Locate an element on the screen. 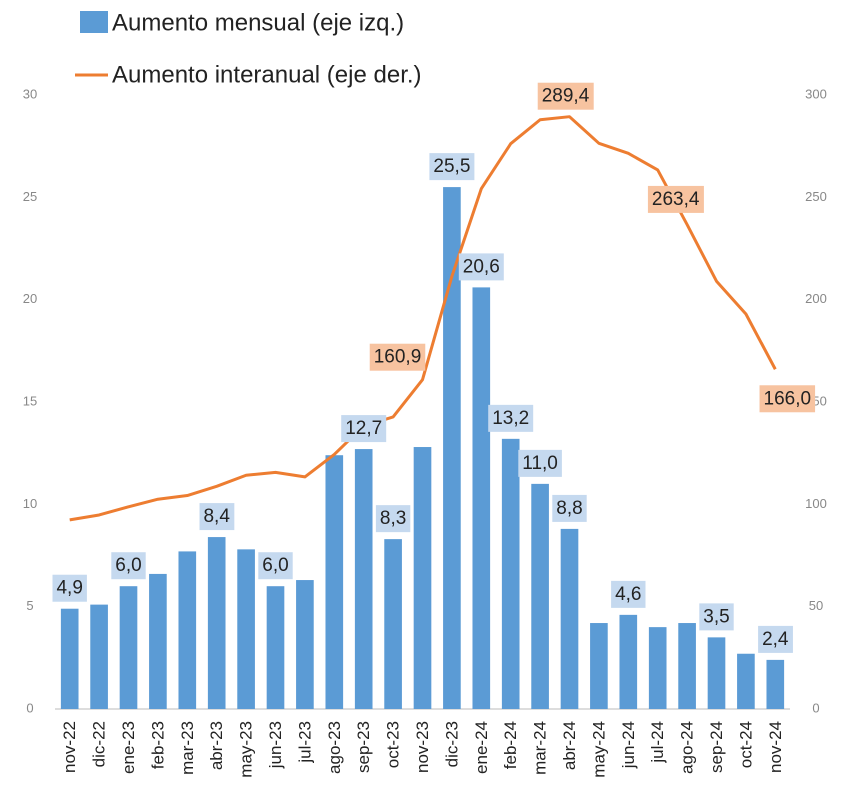 The image size is (844, 806). y-tick-label: 5 is located at coordinates (29, 605).